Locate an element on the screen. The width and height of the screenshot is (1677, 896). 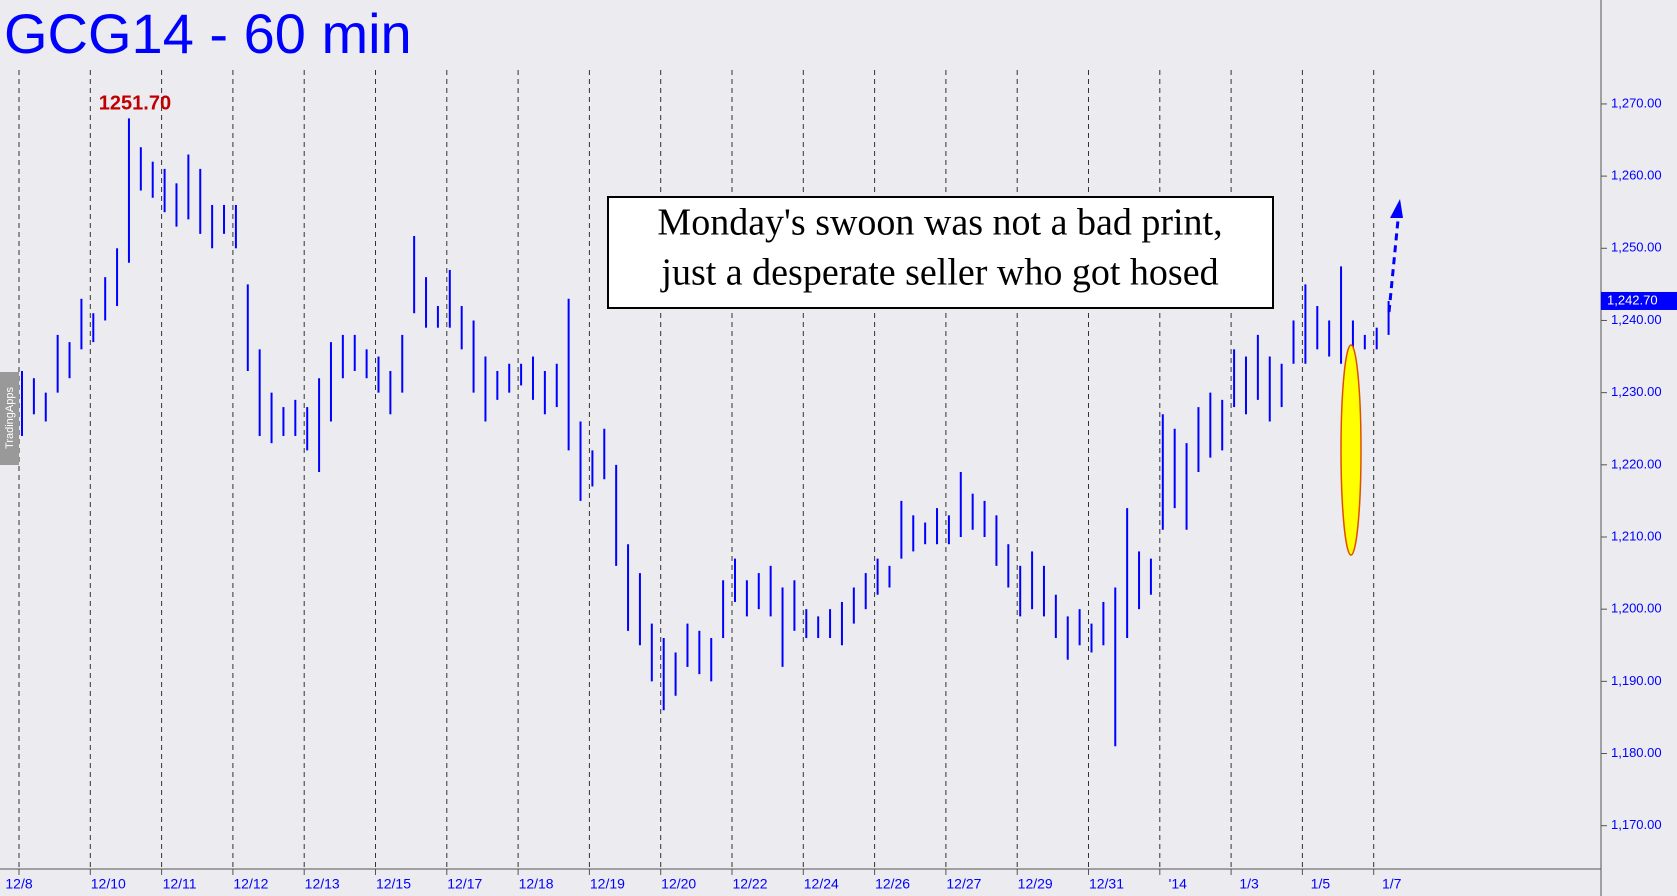
chart-title: GCG14 - 60 min is located at coordinates (208, 33).